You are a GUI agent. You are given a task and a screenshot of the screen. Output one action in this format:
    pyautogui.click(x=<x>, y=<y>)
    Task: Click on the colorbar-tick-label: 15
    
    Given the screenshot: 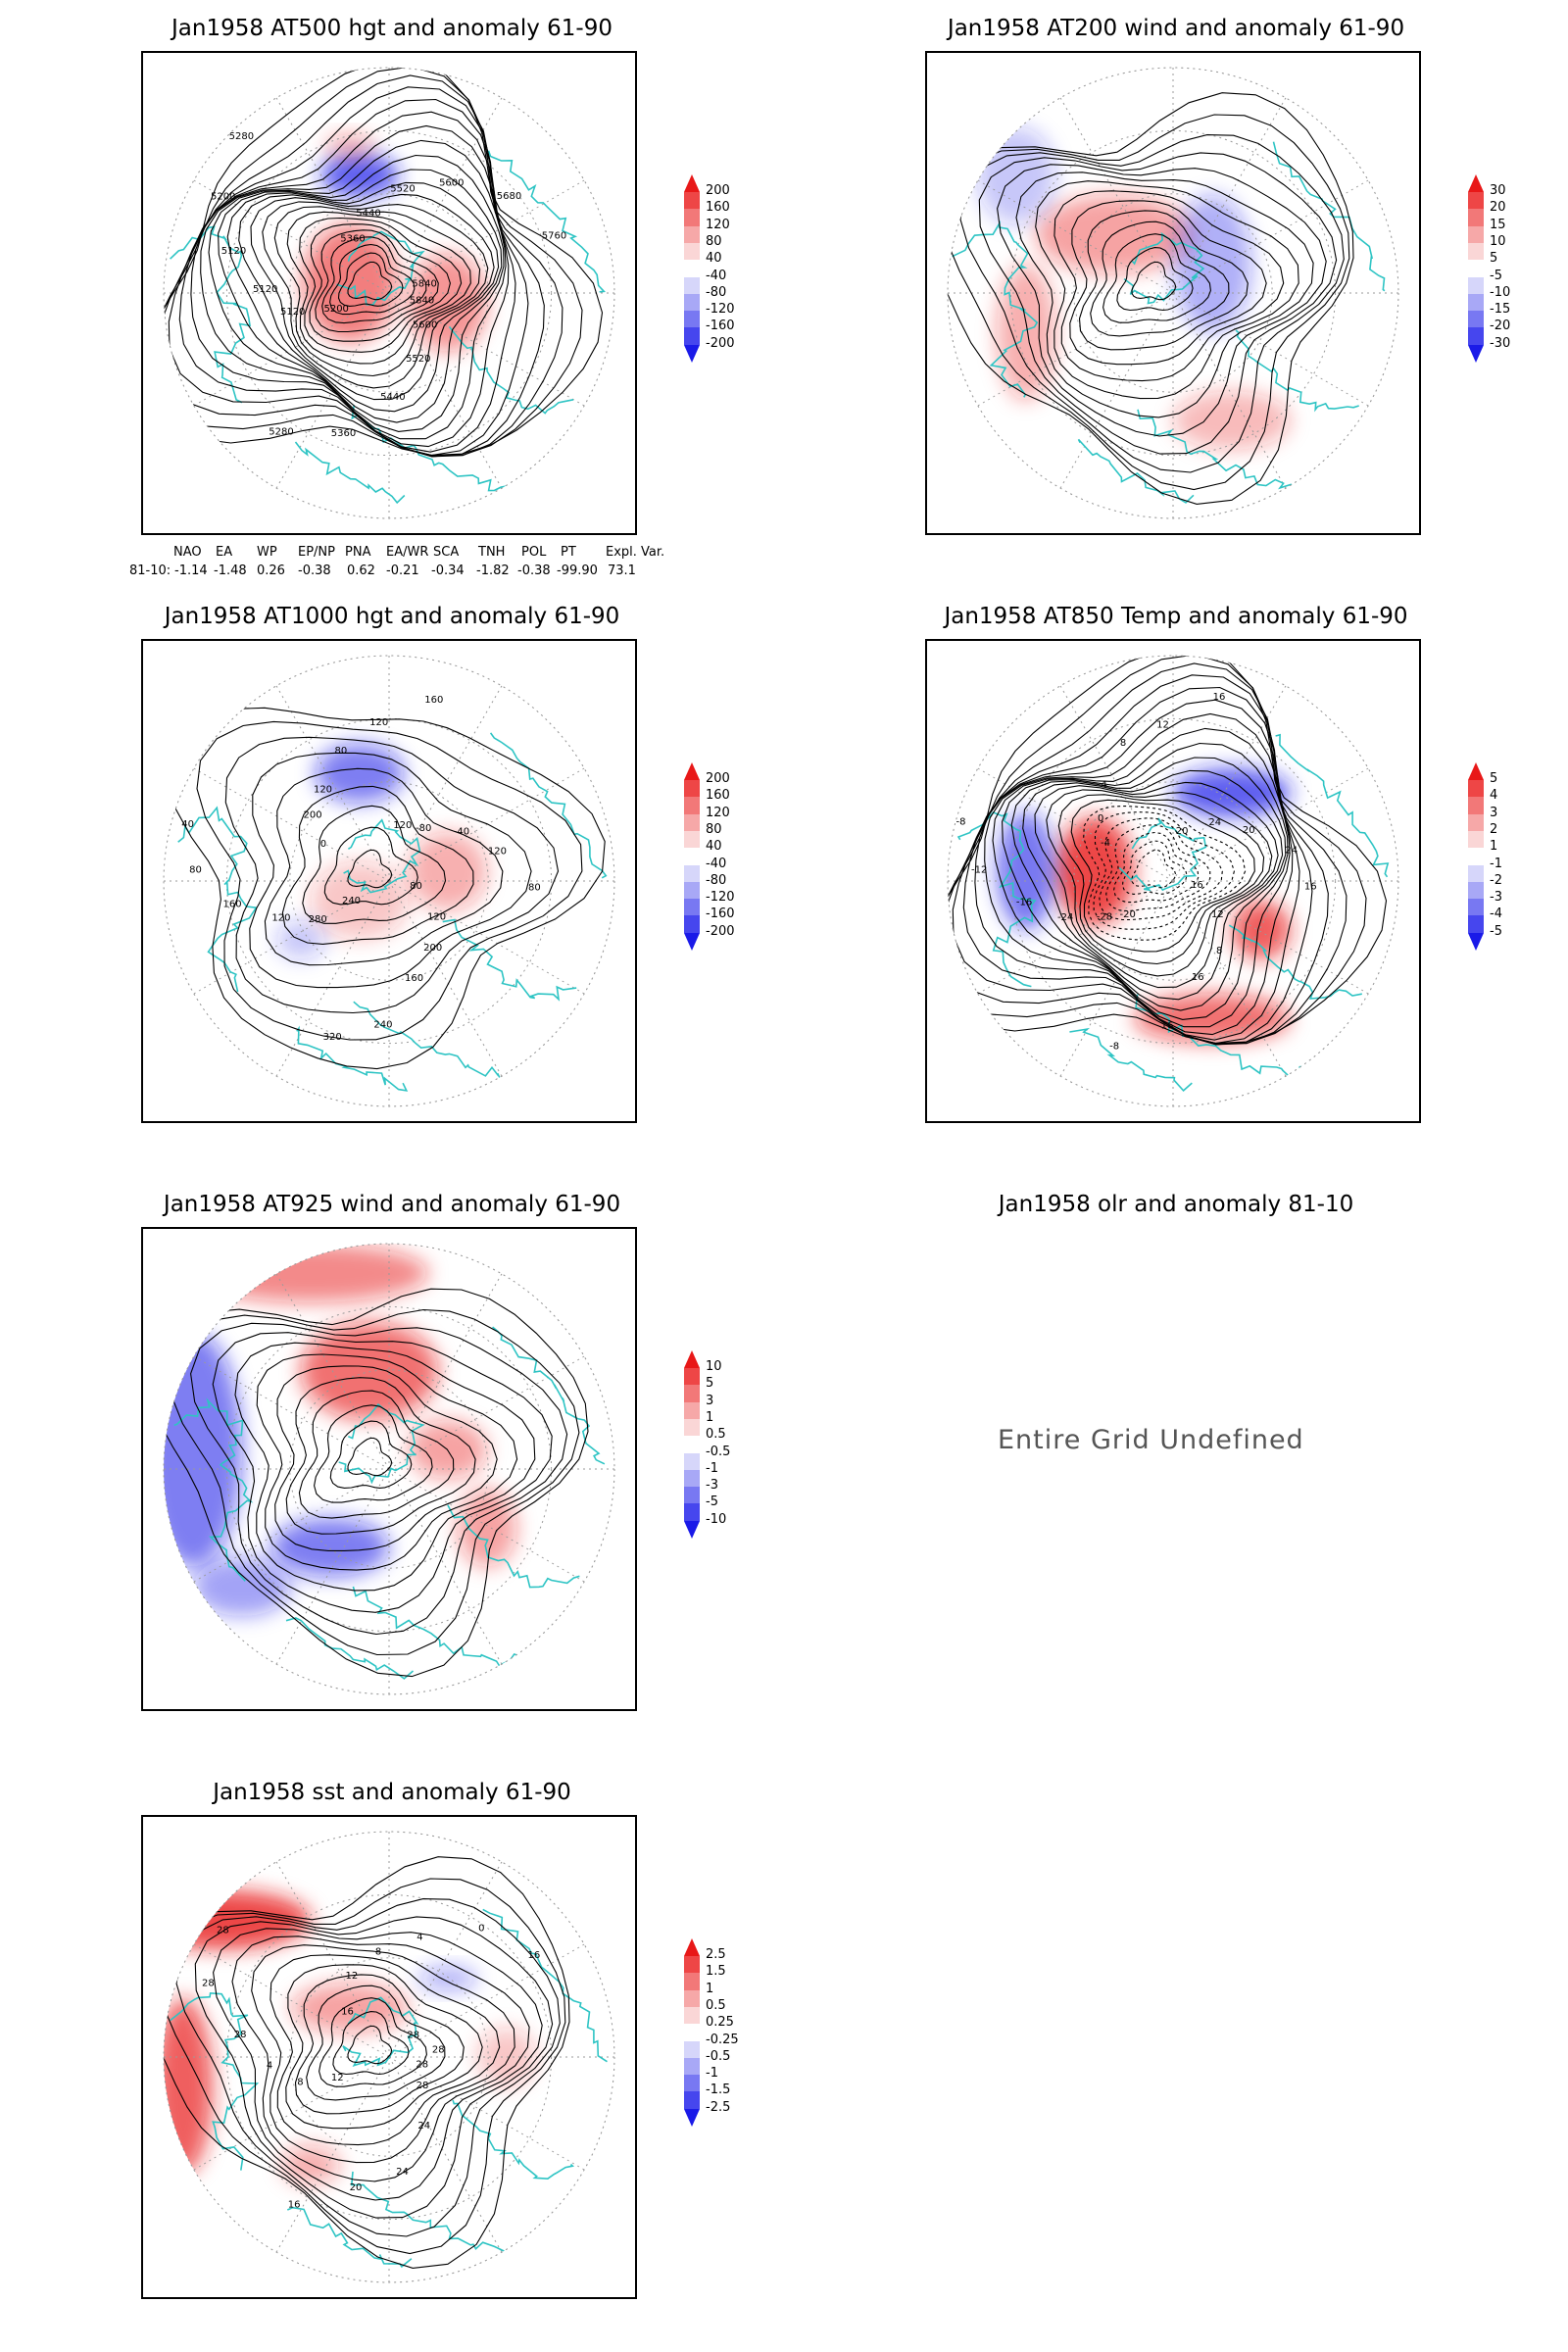 What is the action you would take?
    pyautogui.click(x=1498, y=224)
    